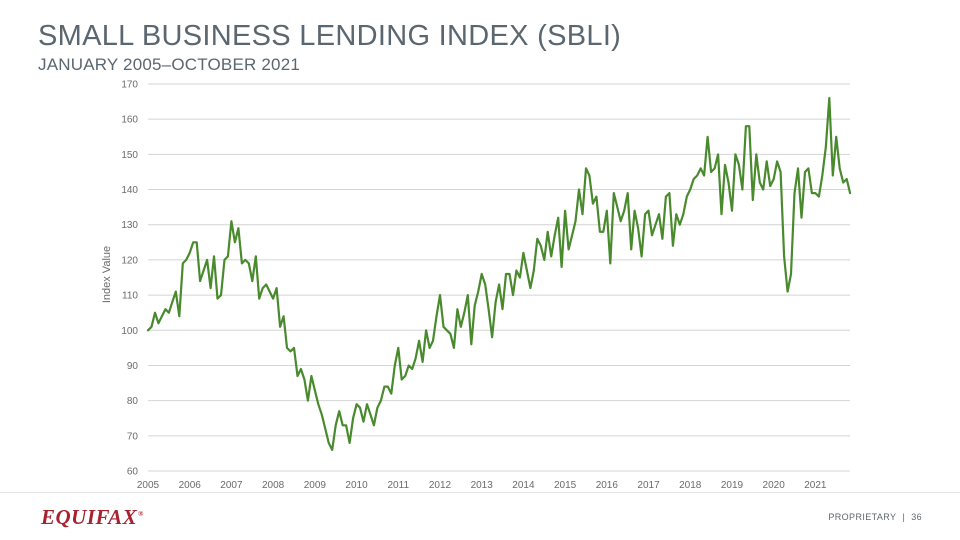 The image size is (960, 540). I want to click on x-tick-label: 2015, so click(565, 485).